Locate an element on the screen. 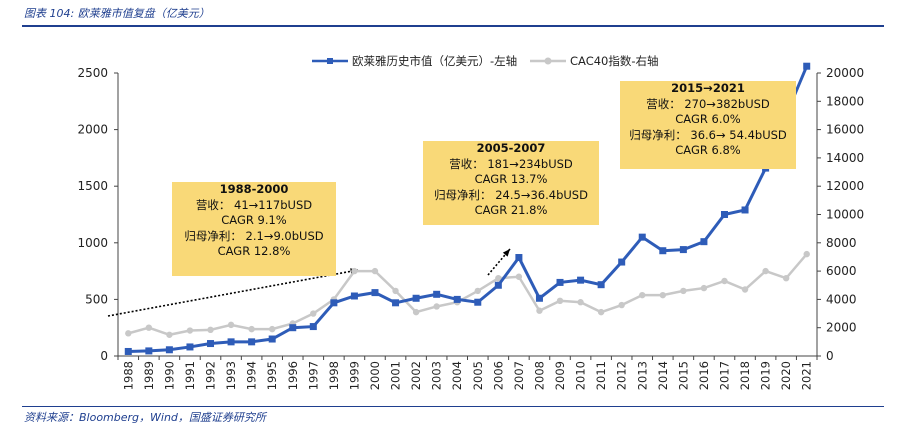  annotation-line: CAGR 9.1% is located at coordinates (254, 220).